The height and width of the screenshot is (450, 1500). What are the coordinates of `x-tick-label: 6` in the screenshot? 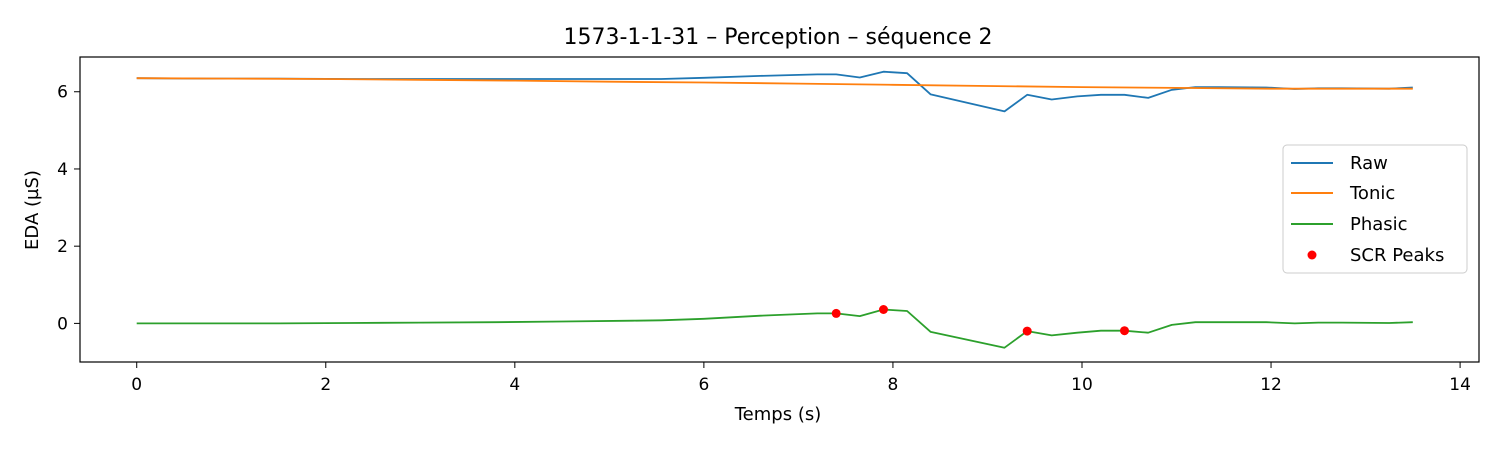 It's located at (703, 385).